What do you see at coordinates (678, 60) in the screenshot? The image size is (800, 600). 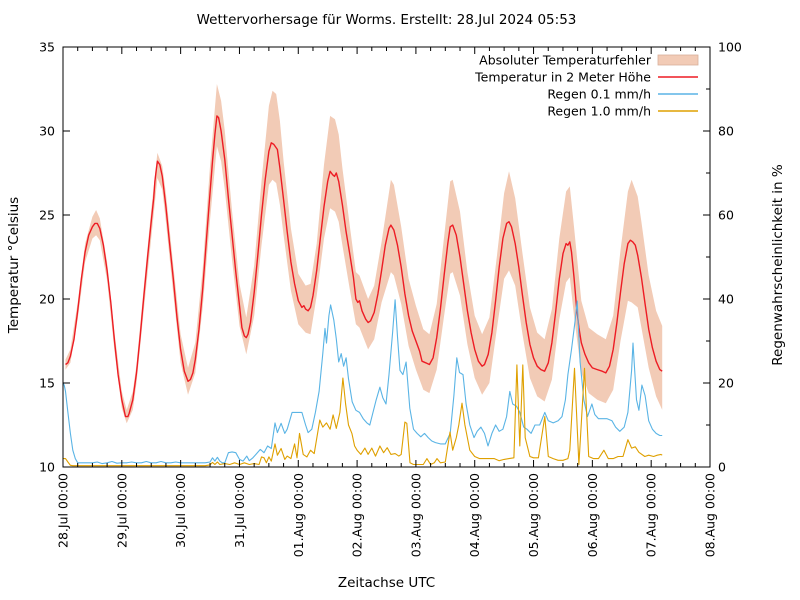 I see `legend-band-swatch` at bounding box center [678, 60].